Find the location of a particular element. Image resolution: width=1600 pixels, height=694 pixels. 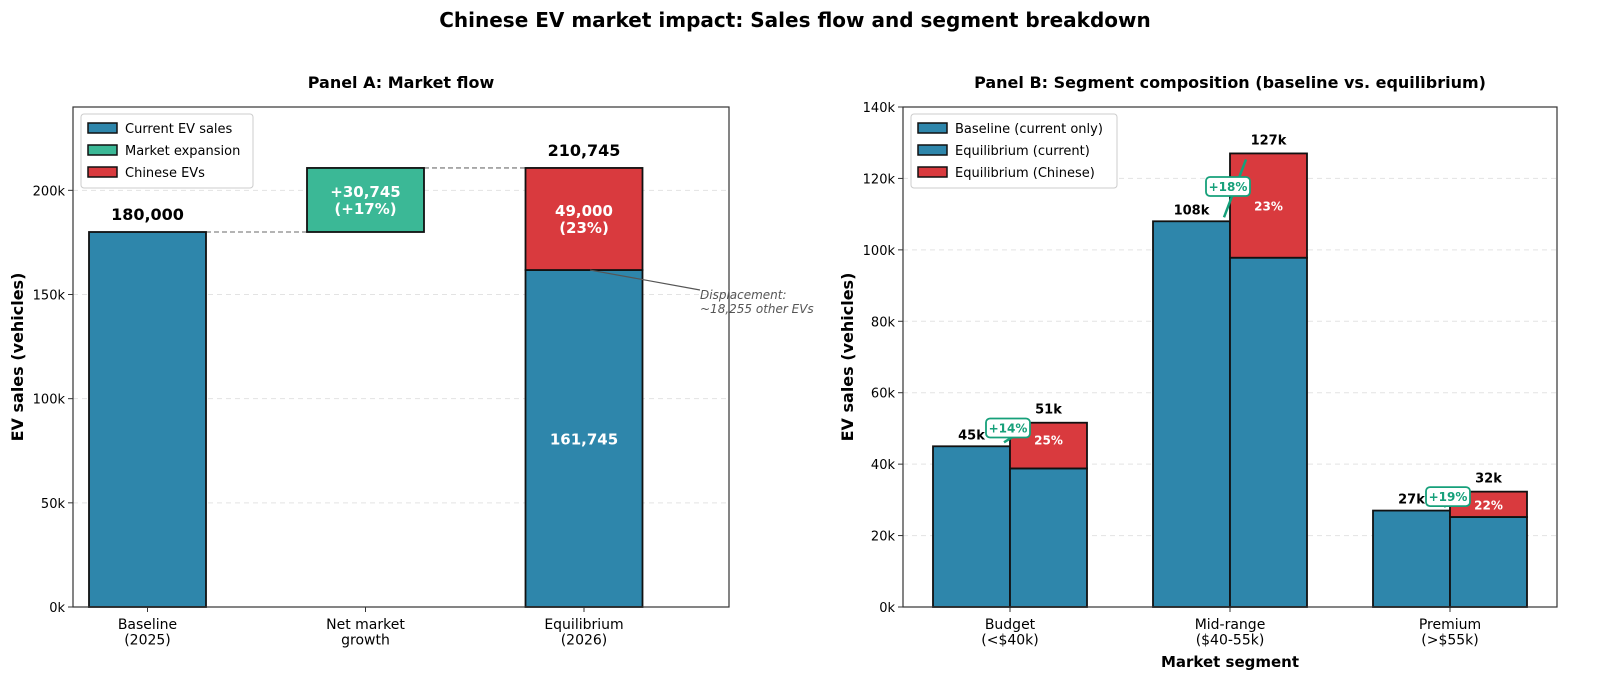

growth-label: +19% is located at coordinates (1448, 497).